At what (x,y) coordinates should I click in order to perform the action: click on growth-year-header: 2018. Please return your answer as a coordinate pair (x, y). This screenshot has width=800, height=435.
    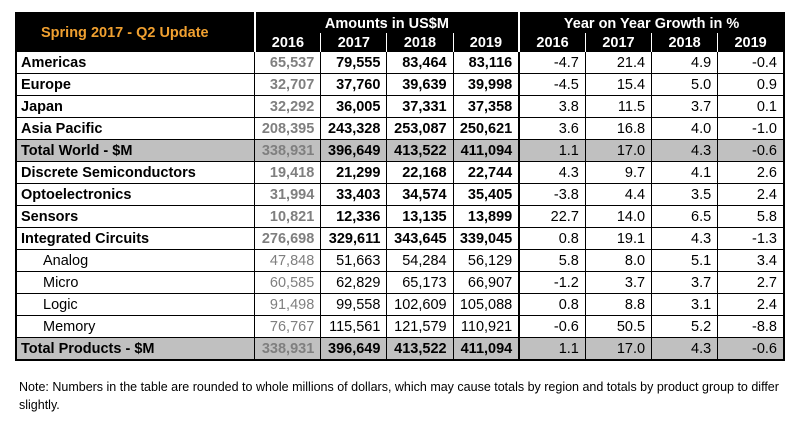
    Looking at the image, I should click on (684, 42).